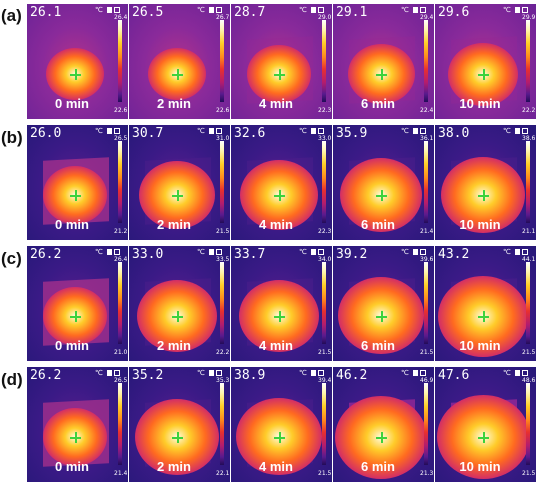  What do you see at coordinates (148, 375) in the screenshot?
I see `temperature-readout: 35.2` at bounding box center [148, 375].